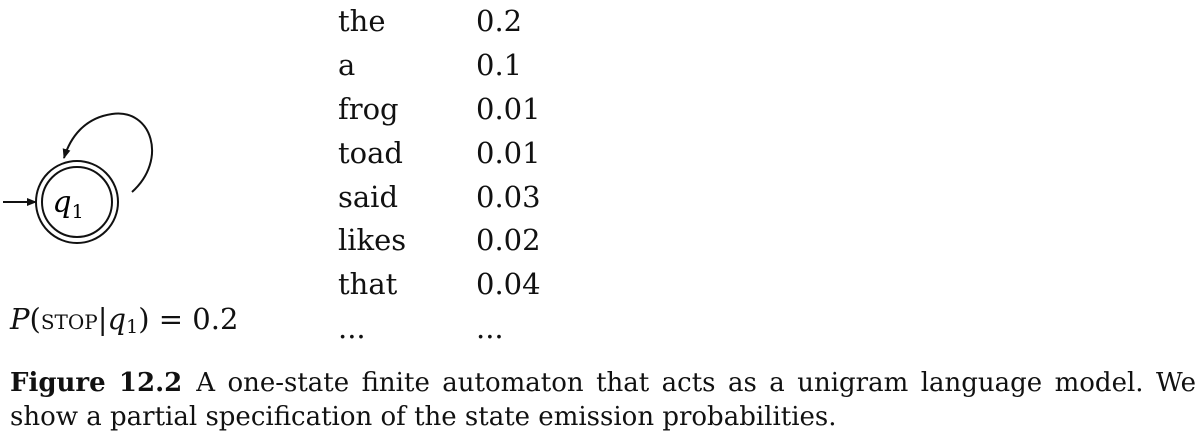 The height and width of the screenshot is (440, 1203). I want to click on table-row: that 0.04, so click(467, 285).